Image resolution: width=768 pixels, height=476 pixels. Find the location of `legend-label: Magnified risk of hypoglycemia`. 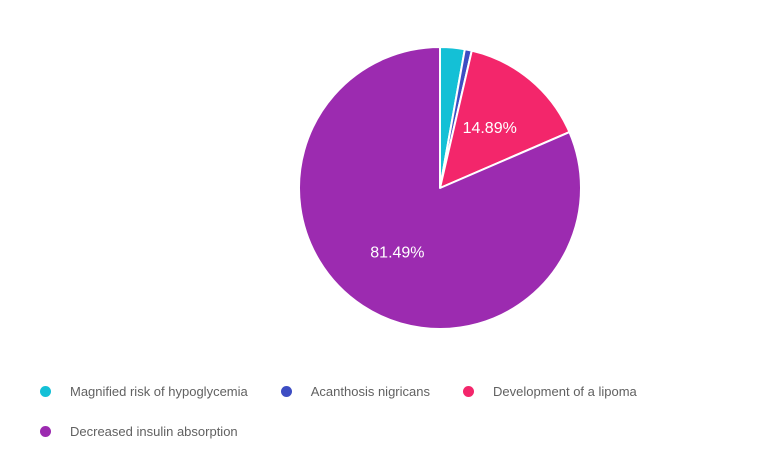

legend-label: Magnified risk of hypoglycemia is located at coordinates (159, 391).